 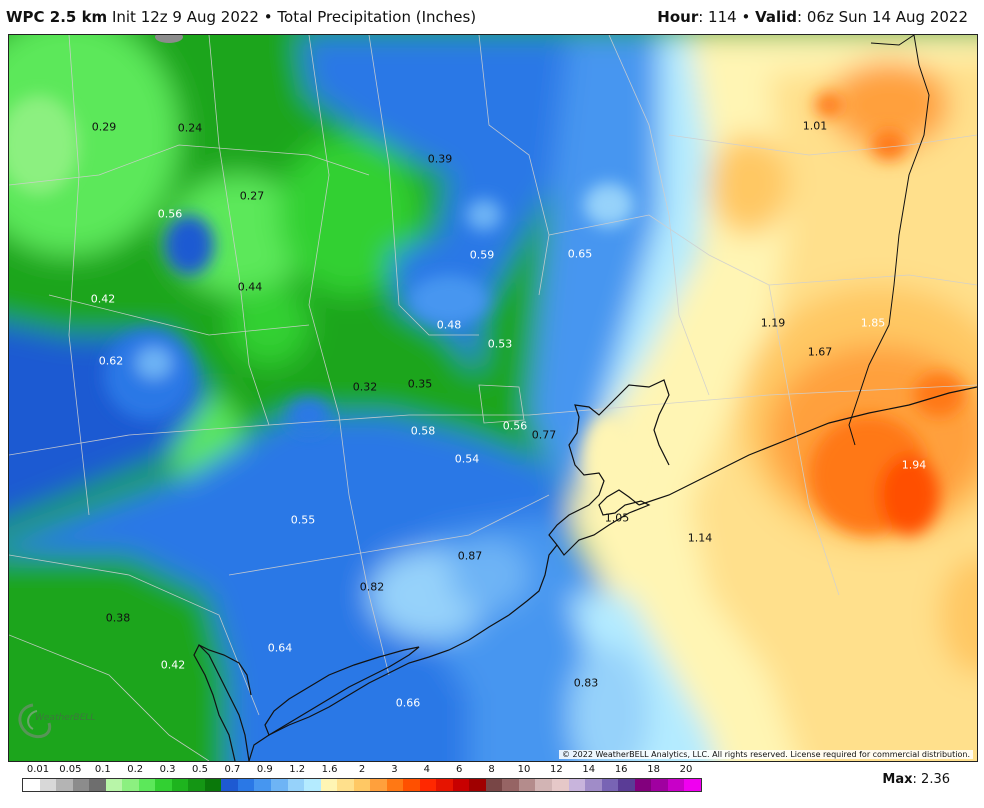 What do you see at coordinates (303, 520) in the screenshot?
I see `precip-value-label: 0.55` at bounding box center [303, 520].